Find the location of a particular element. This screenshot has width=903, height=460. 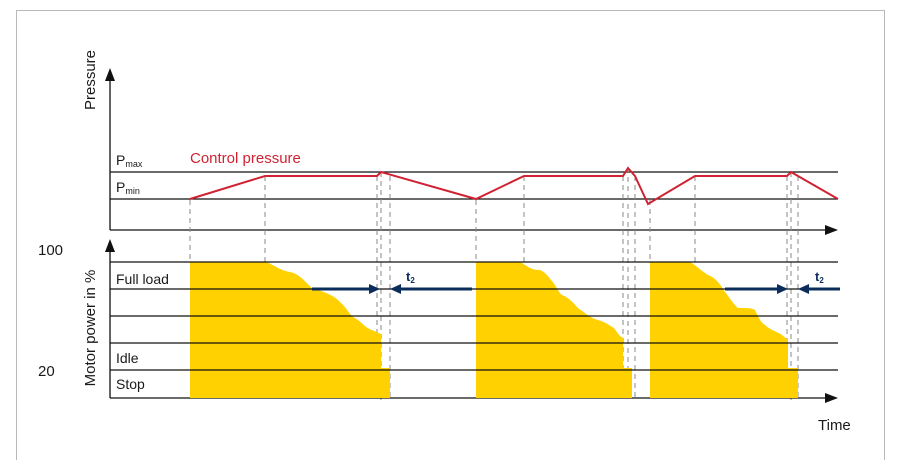

pressure-y-axis-arrowhead is located at coordinates (110, 74).